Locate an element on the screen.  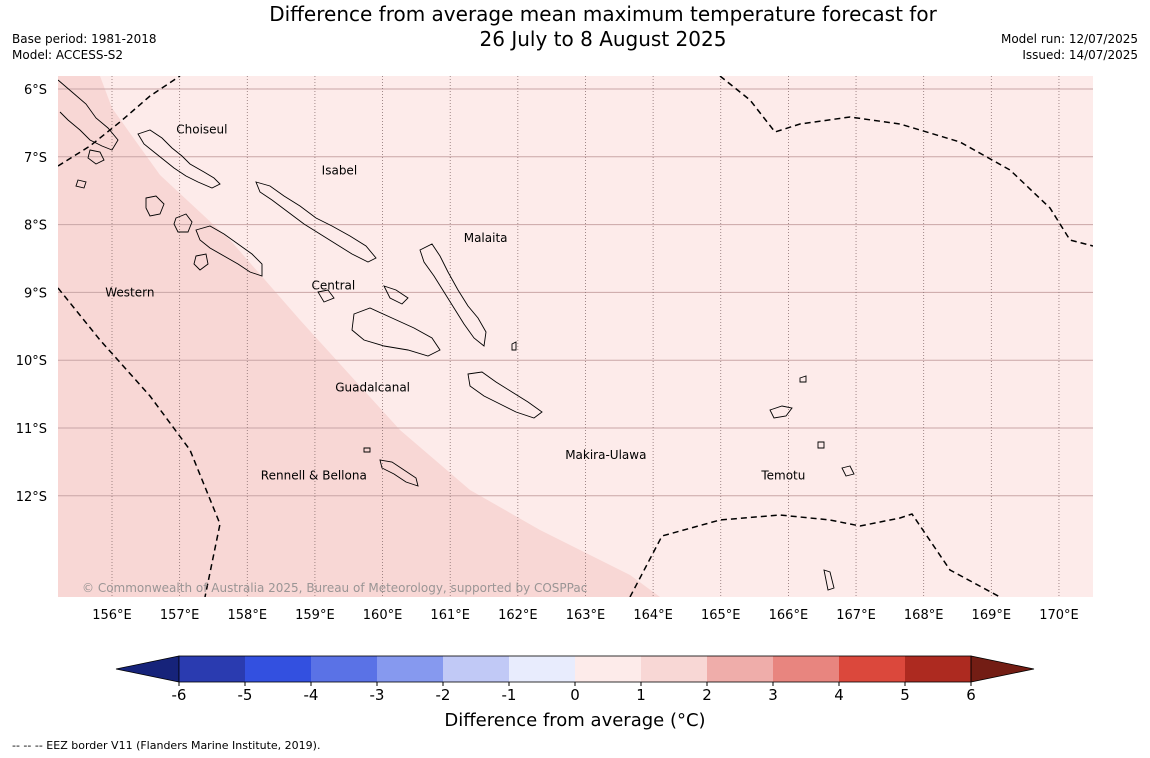
colorbar-tick-label: 5 is located at coordinates (905, 695).